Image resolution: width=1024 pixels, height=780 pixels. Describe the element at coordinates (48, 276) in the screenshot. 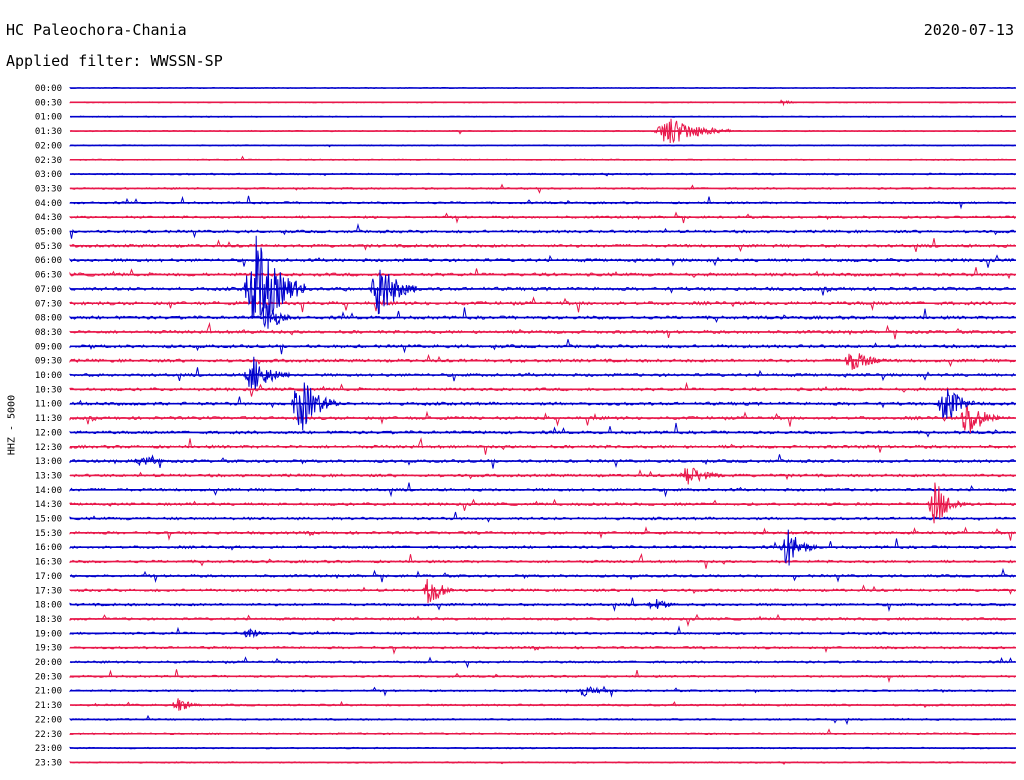

I see `row-time-label: 06:30` at that location.